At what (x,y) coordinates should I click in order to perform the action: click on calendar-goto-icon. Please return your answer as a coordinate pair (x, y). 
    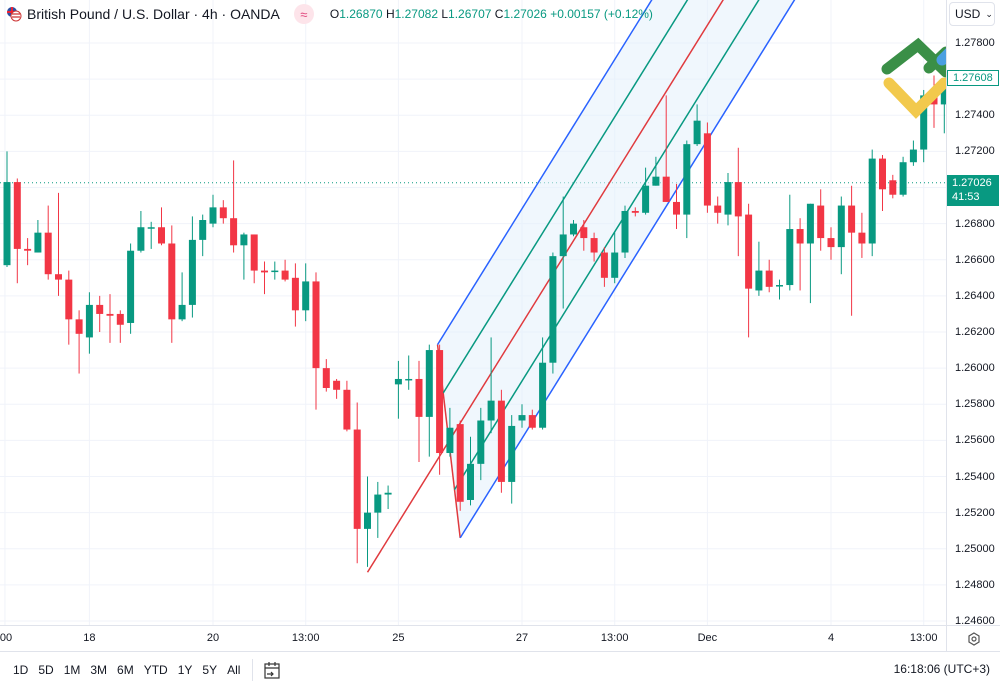
    Looking at the image, I should click on (272, 670).